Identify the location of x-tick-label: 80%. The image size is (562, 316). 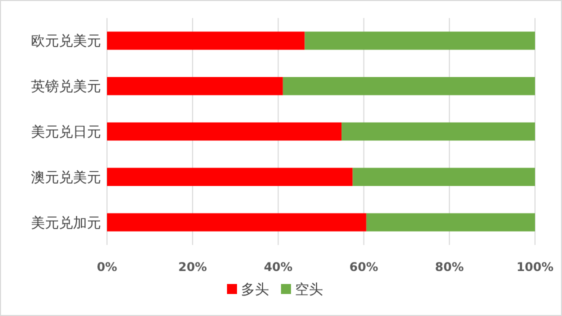
(449, 267).